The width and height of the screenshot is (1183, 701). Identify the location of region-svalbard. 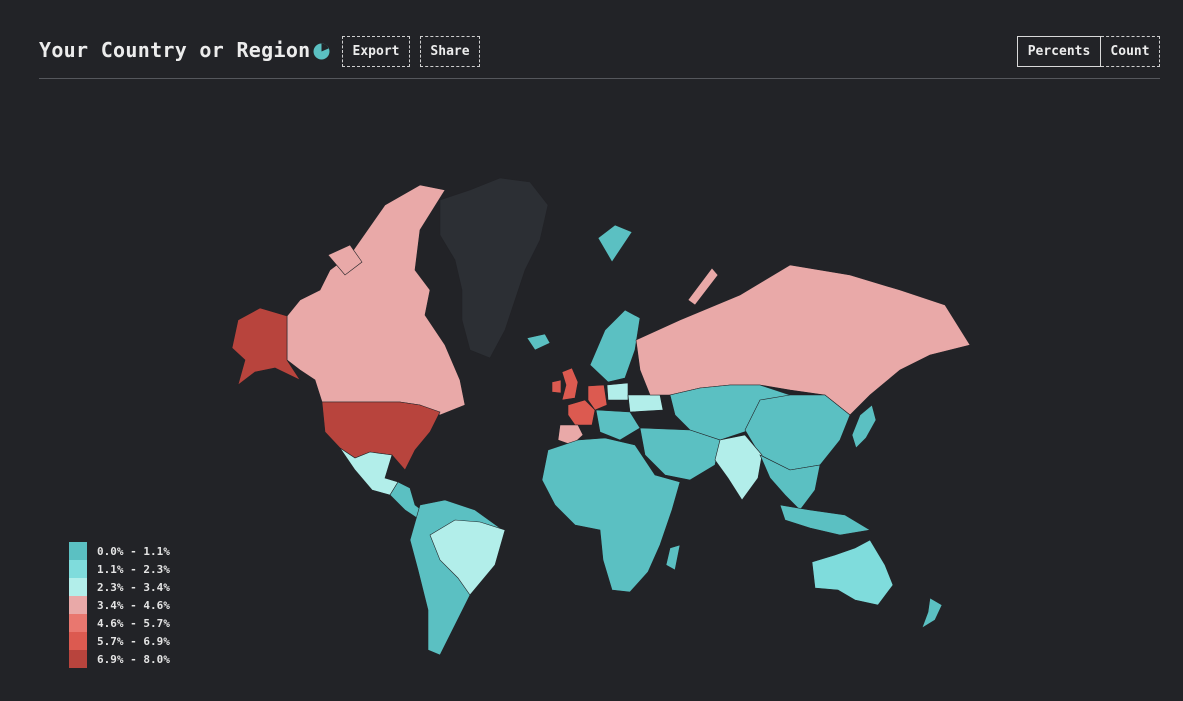
(615, 243).